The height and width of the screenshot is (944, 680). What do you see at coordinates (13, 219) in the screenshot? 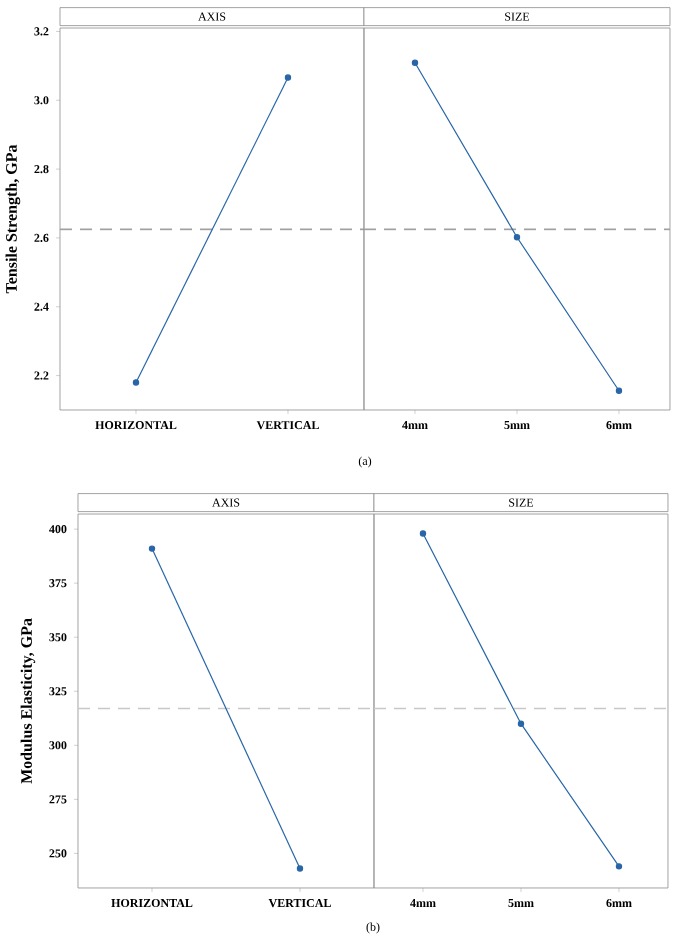
I see `y-axis-title: Tensile Strength, GPa` at bounding box center [13, 219].